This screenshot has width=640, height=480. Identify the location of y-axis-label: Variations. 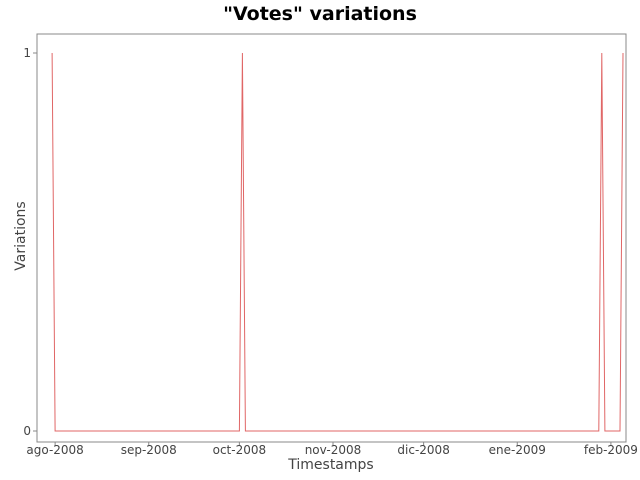
(21, 235).